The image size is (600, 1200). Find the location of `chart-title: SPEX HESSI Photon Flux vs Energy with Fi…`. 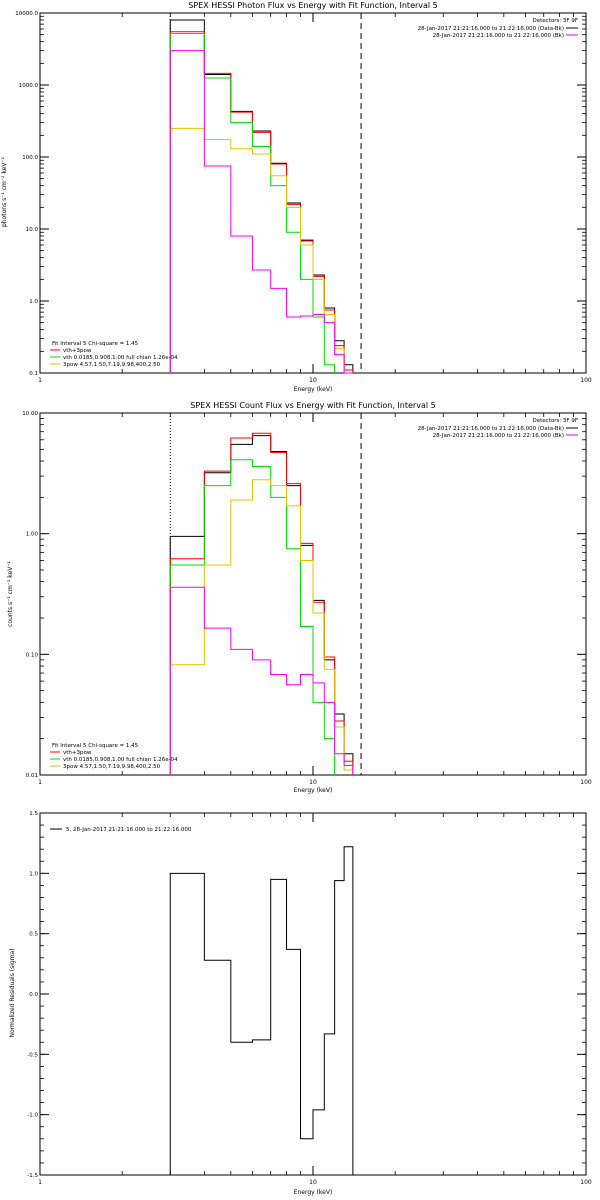

chart-title: SPEX HESSI Photon Flux vs Energy with Fi… is located at coordinates (313, 5).